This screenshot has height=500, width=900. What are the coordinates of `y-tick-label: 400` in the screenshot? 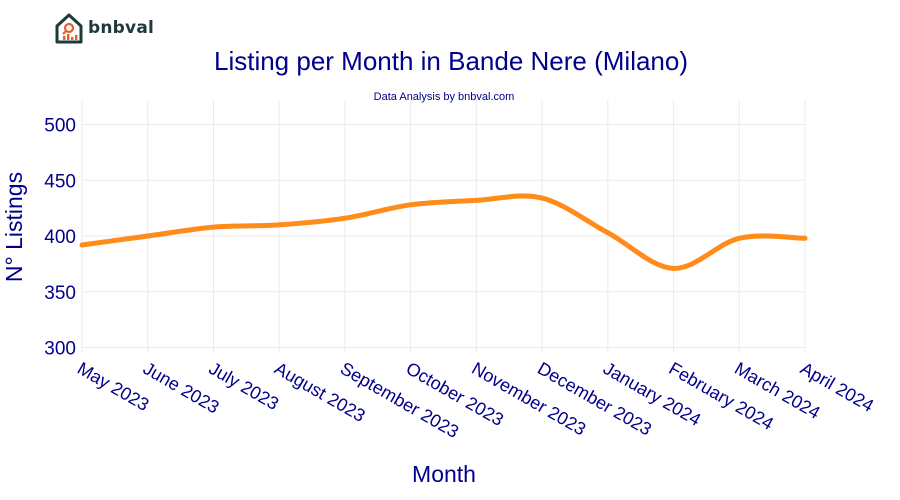 It's located at (60, 237).